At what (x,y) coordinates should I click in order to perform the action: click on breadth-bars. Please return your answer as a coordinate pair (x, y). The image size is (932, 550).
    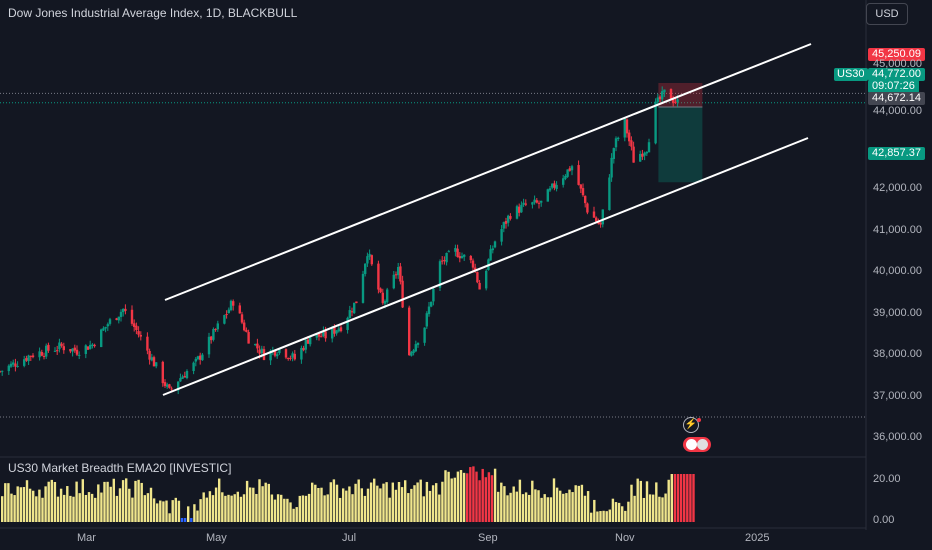
    Looking at the image, I should click on (348, 494).